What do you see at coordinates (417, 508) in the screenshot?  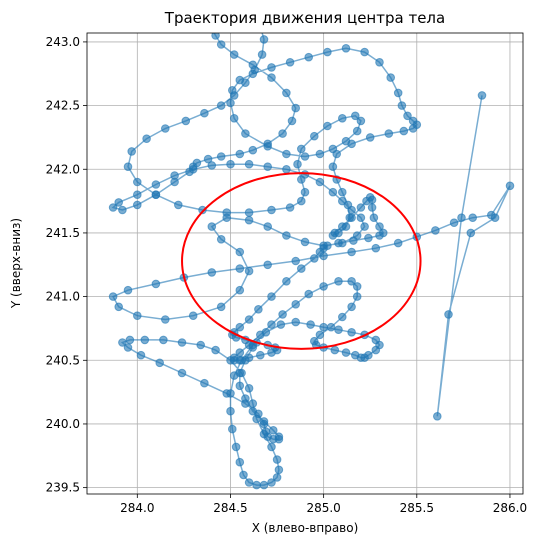 I see `x-tick-label: 285.5` at bounding box center [417, 508].